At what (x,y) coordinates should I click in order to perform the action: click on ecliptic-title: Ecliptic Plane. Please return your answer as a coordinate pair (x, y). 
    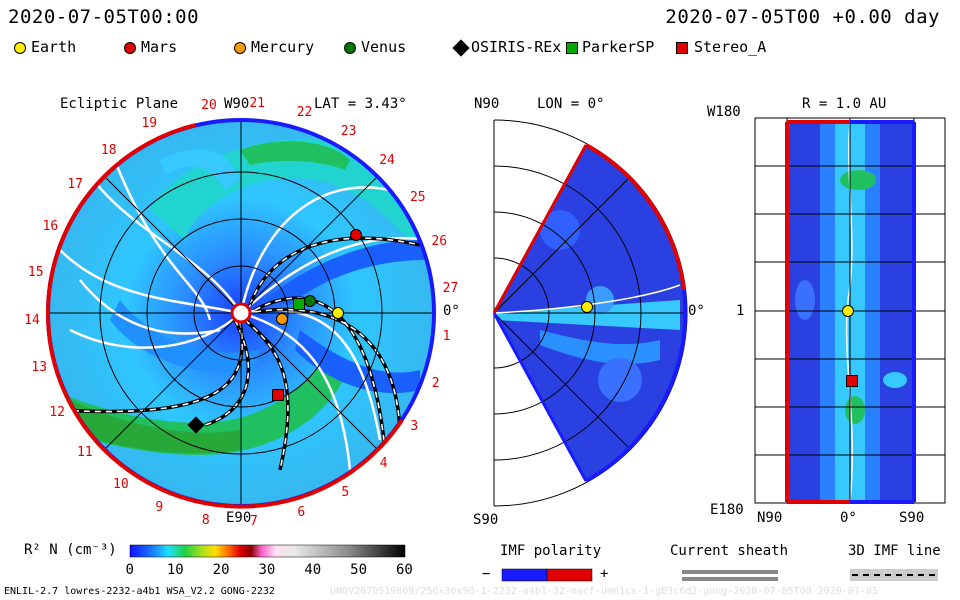
    Looking at the image, I should click on (119, 104).